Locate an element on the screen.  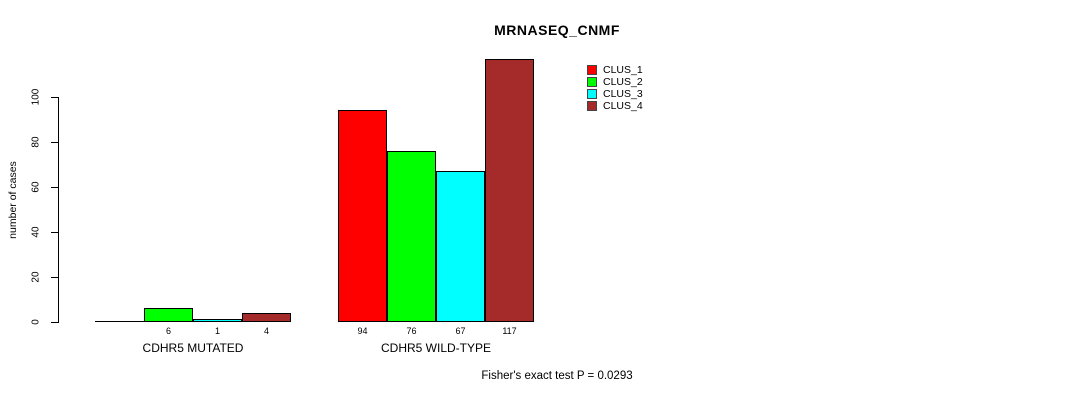
legend-label-clus_3: CLUS_3 is located at coordinates (623, 94).